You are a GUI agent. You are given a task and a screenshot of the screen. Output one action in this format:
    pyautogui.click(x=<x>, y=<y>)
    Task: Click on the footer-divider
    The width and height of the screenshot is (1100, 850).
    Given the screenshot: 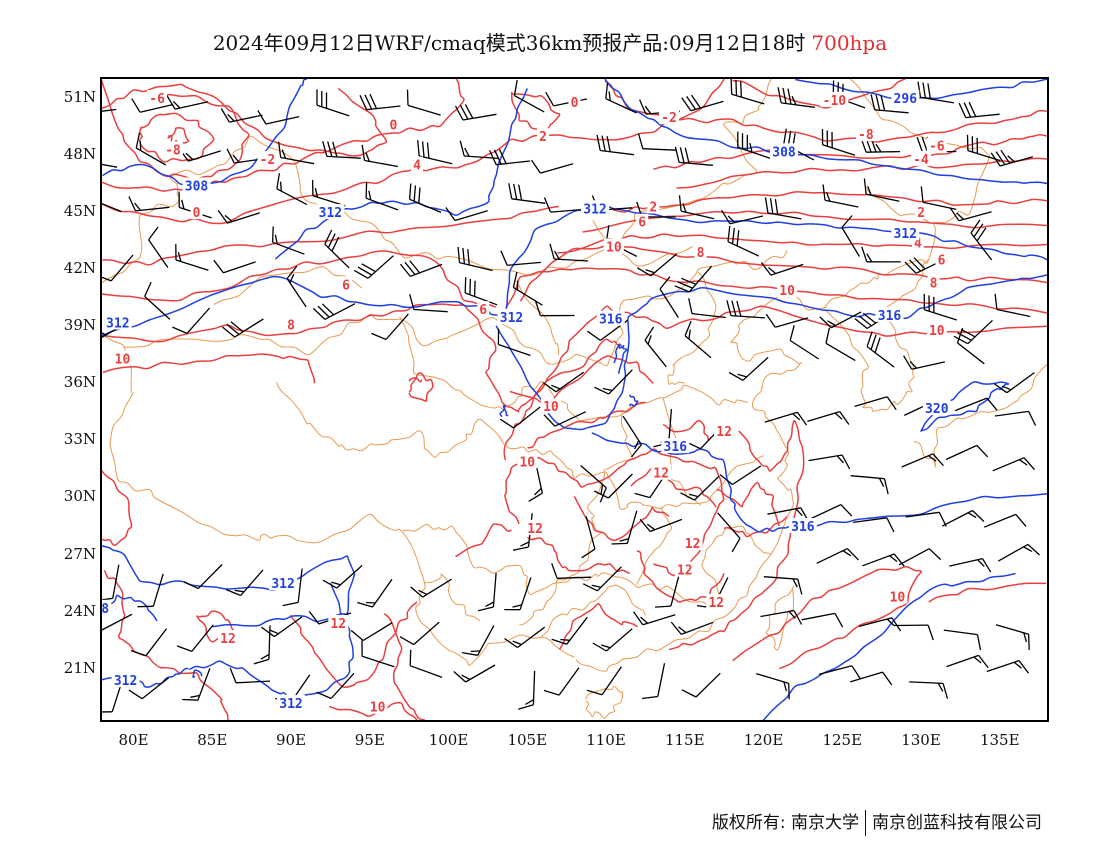 What is the action you would take?
    pyautogui.click(x=865, y=823)
    